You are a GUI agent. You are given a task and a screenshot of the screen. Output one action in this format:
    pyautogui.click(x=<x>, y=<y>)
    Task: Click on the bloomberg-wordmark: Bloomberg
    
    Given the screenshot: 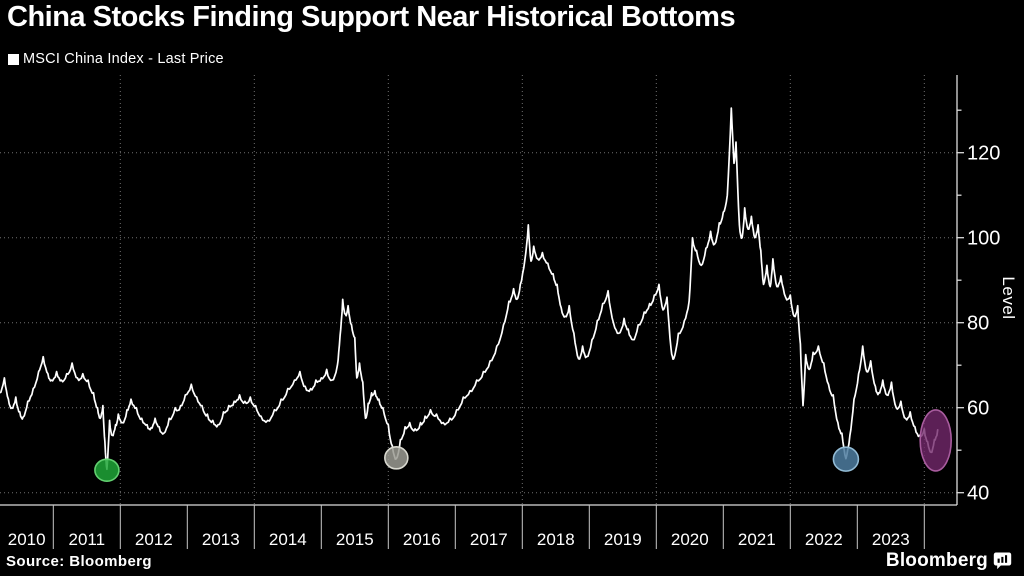 What is the action you would take?
    pyautogui.click(x=936, y=560)
    